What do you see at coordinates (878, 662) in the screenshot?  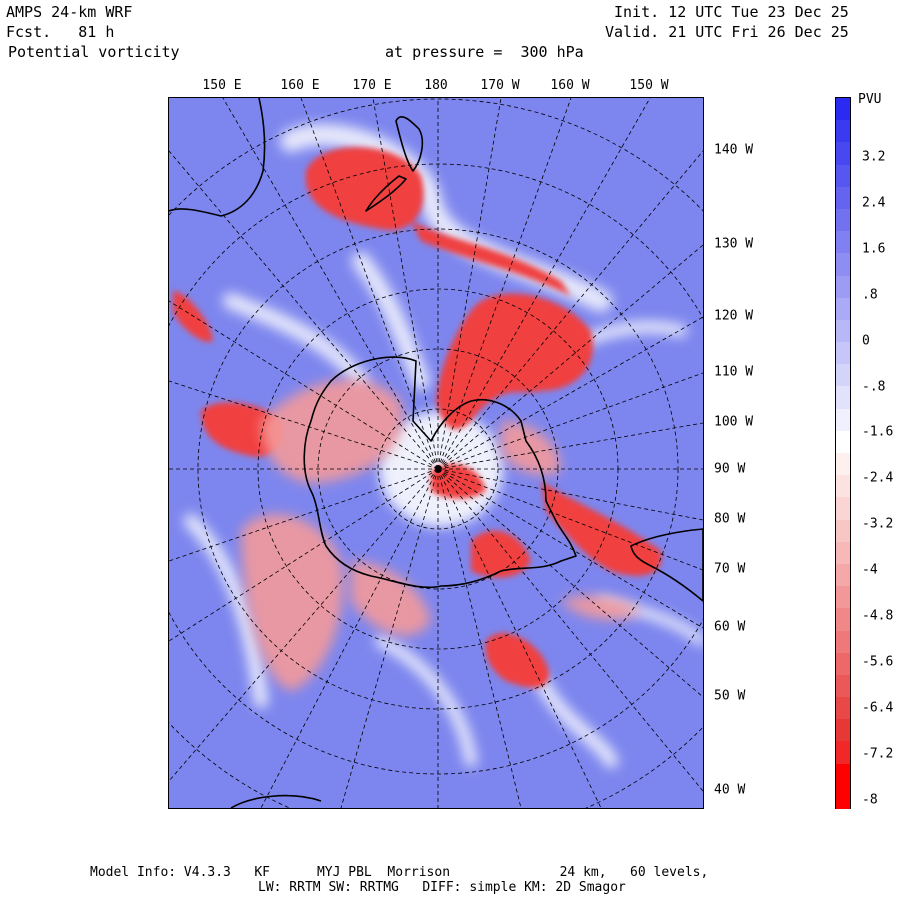 I see `colorbar-label: -5.6` at bounding box center [878, 662].